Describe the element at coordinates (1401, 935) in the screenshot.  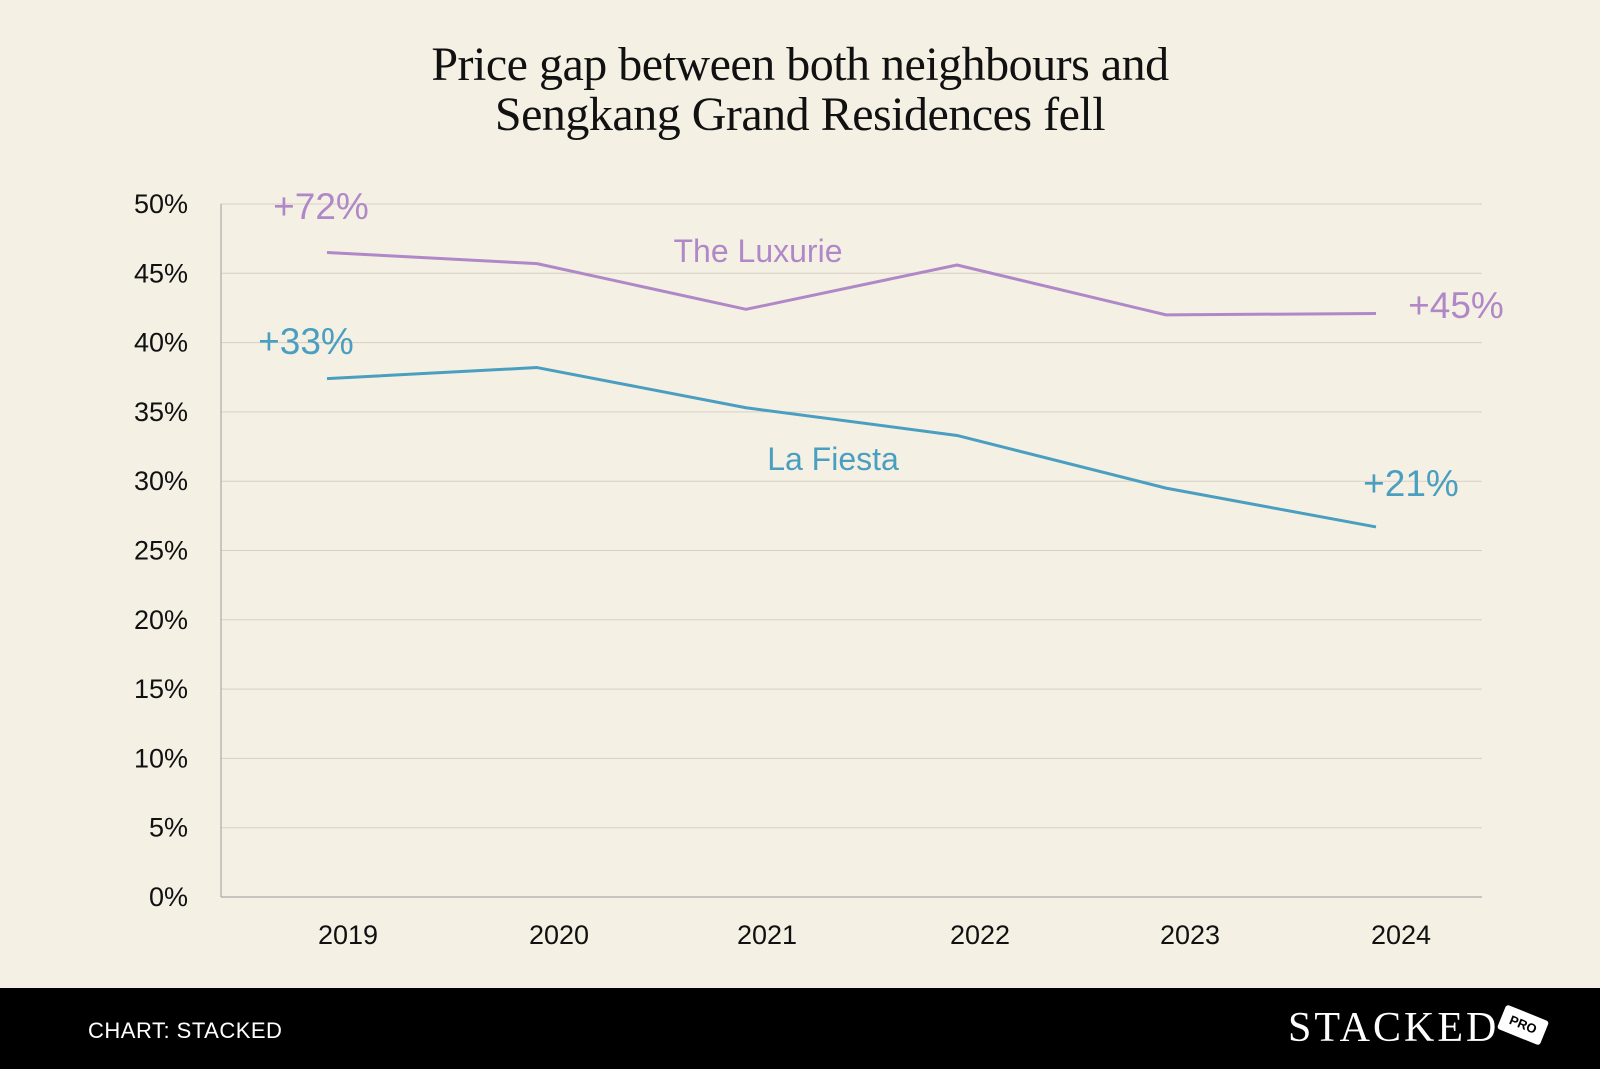
I see `x-tick-label: 2024` at that location.